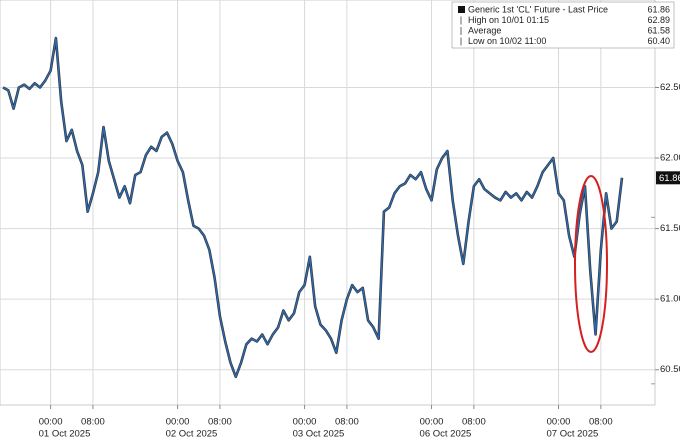  I want to click on y-tick-label: 60.50, so click(670, 369).